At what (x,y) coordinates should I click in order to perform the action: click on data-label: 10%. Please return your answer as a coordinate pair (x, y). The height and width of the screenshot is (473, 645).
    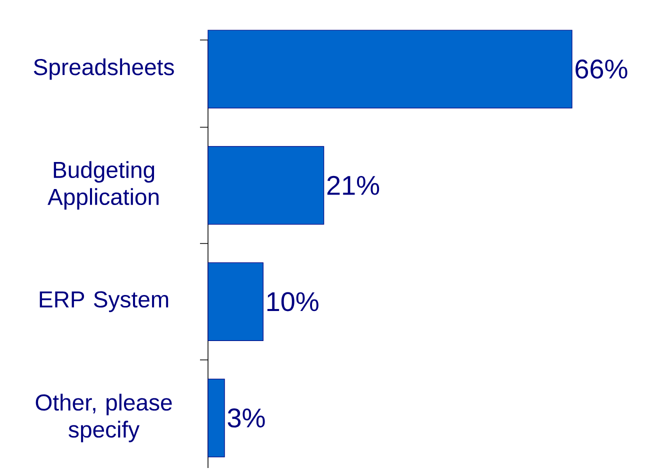
    Looking at the image, I should click on (292, 302).